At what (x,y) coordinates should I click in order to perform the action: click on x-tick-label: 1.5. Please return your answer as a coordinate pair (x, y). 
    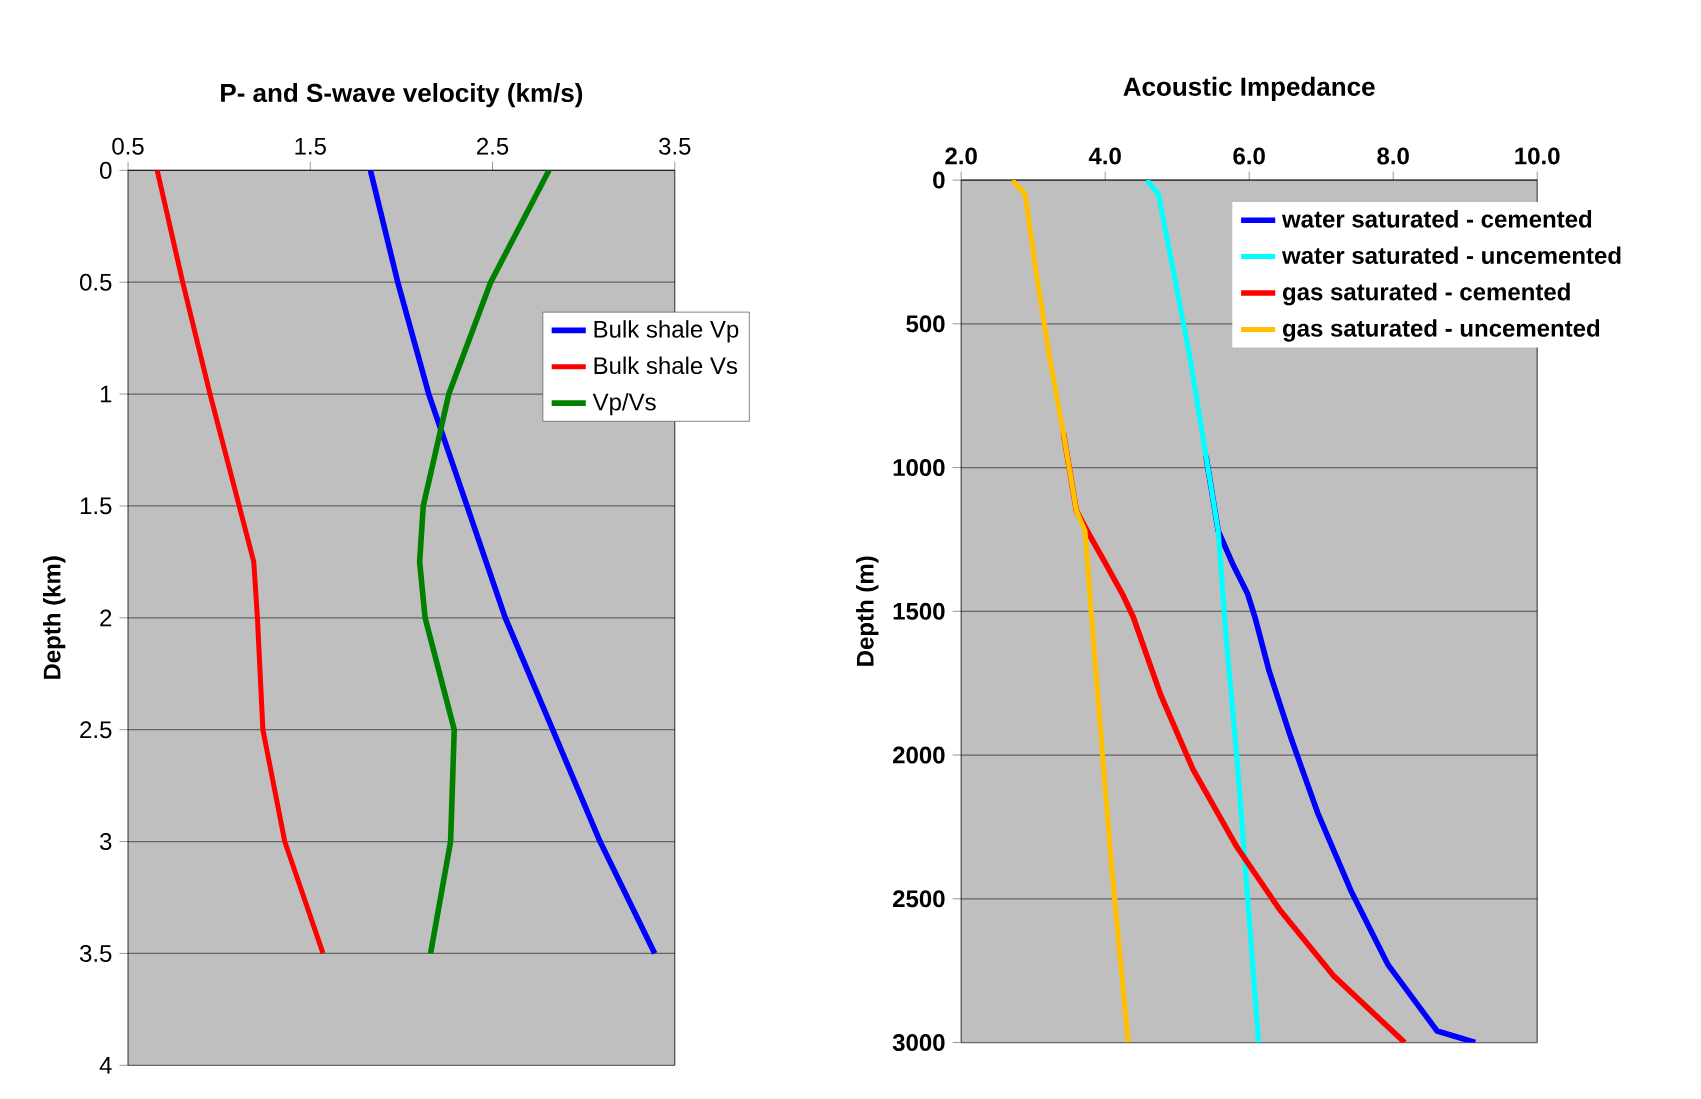
    Looking at the image, I should click on (310, 146).